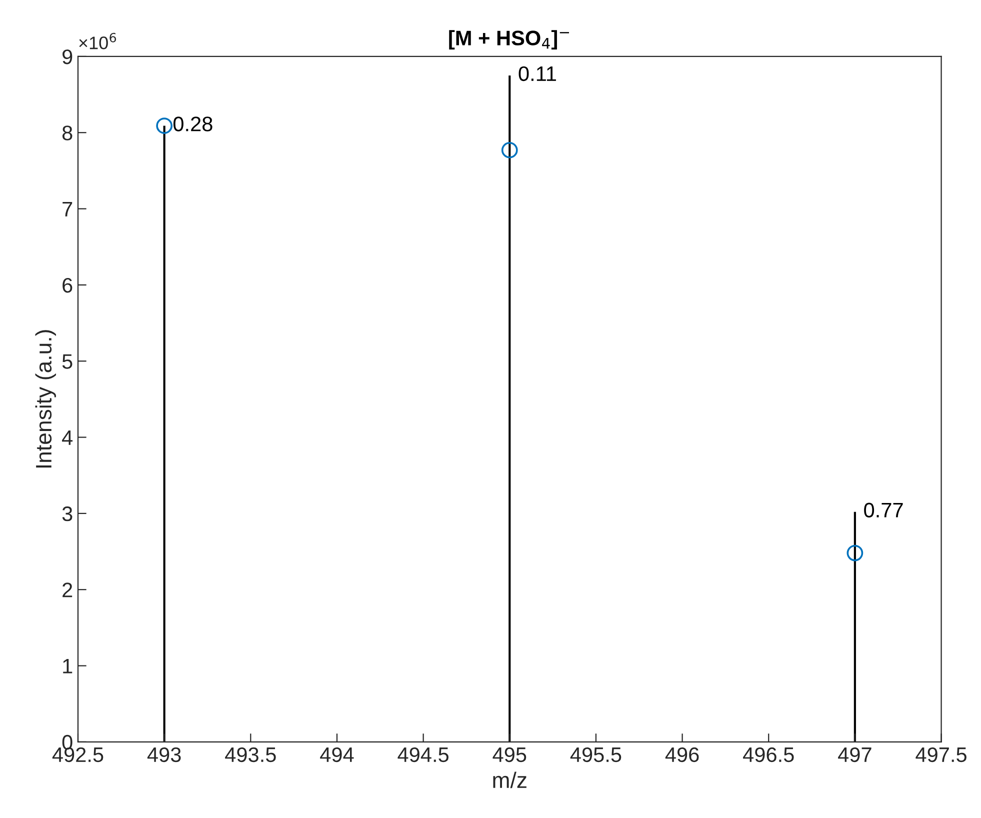  What do you see at coordinates (596, 754) in the screenshot?
I see `x-tick-label: 495.5` at bounding box center [596, 754].